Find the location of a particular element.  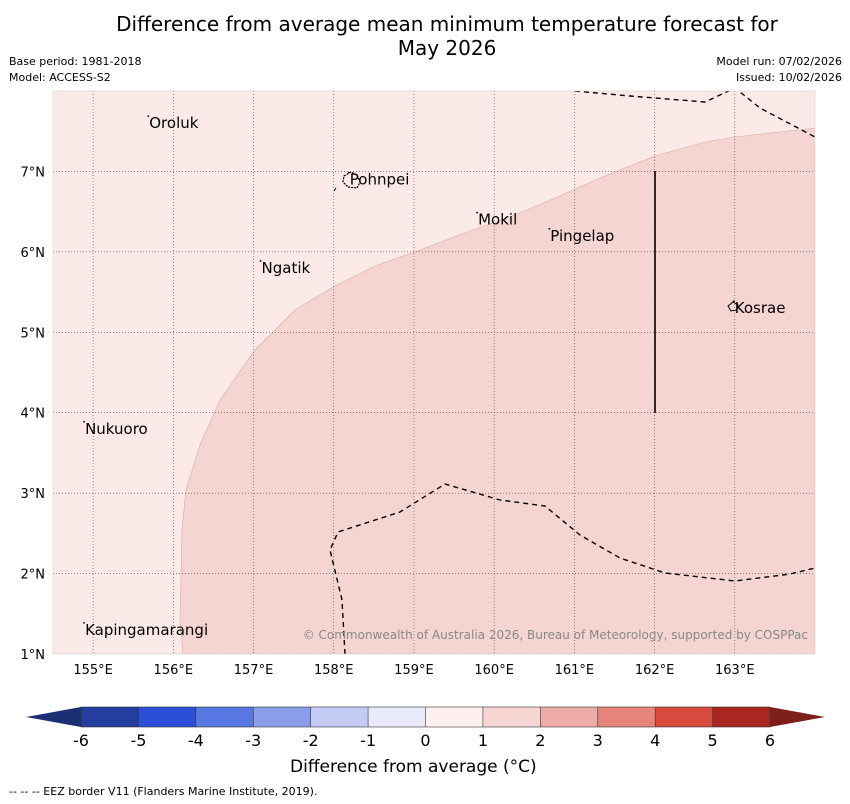

lat-tick-label: 1°N is located at coordinates (33, 655).